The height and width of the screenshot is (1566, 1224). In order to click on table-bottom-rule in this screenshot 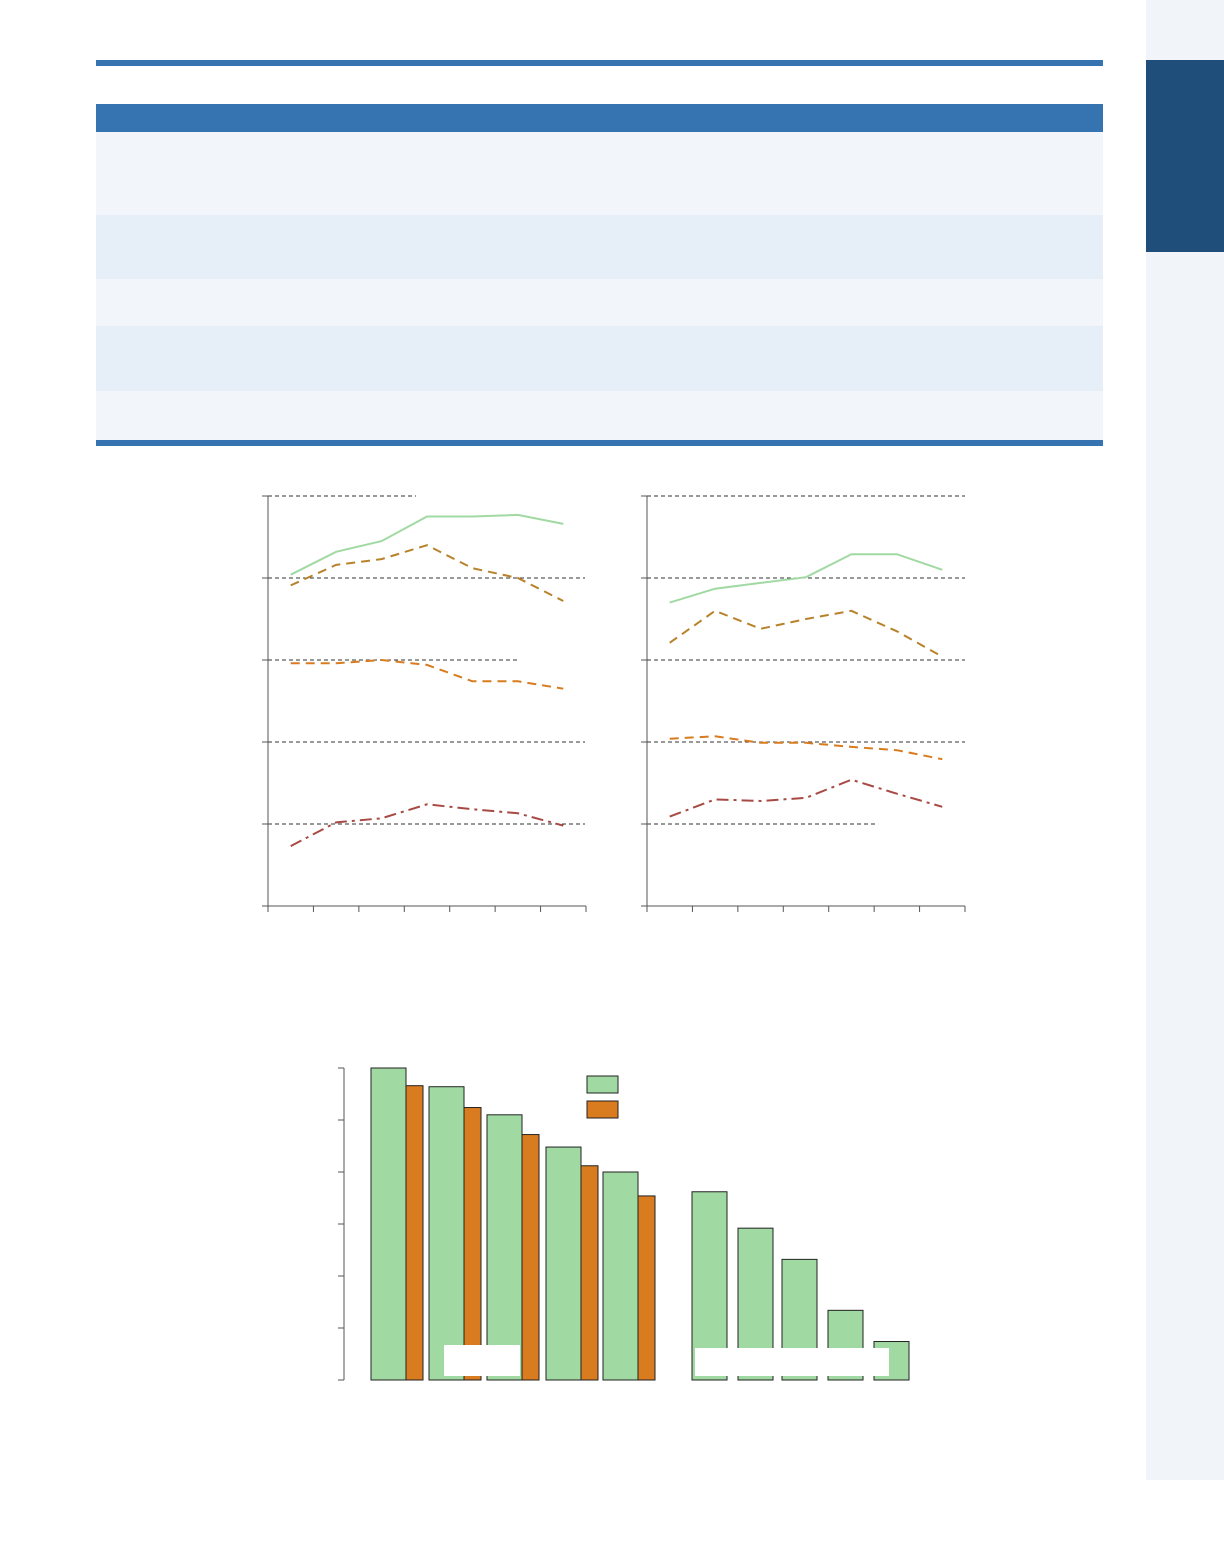, I will do `click(599, 443)`.